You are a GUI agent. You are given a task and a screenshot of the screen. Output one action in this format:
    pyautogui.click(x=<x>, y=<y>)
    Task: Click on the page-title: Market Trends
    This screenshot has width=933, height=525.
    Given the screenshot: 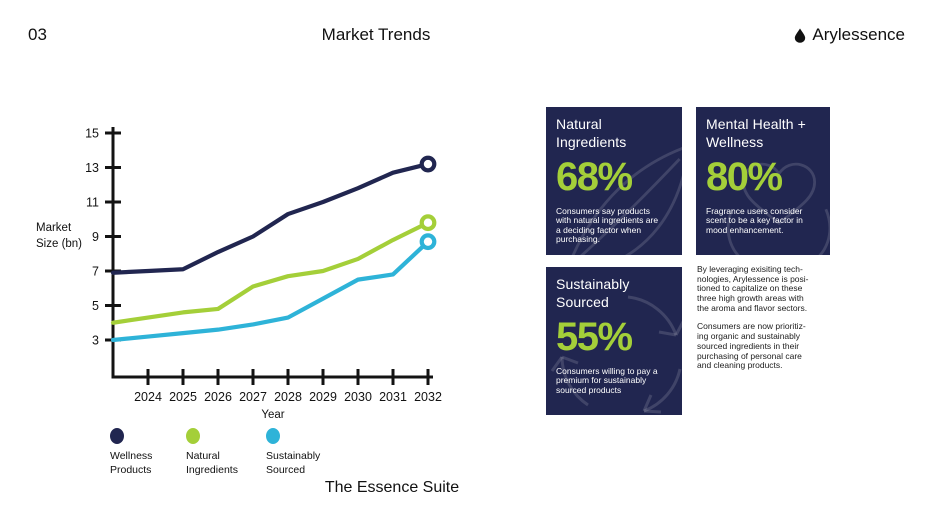 What is the action you would take?
    pyautogui.click(x=376, y=34)
    